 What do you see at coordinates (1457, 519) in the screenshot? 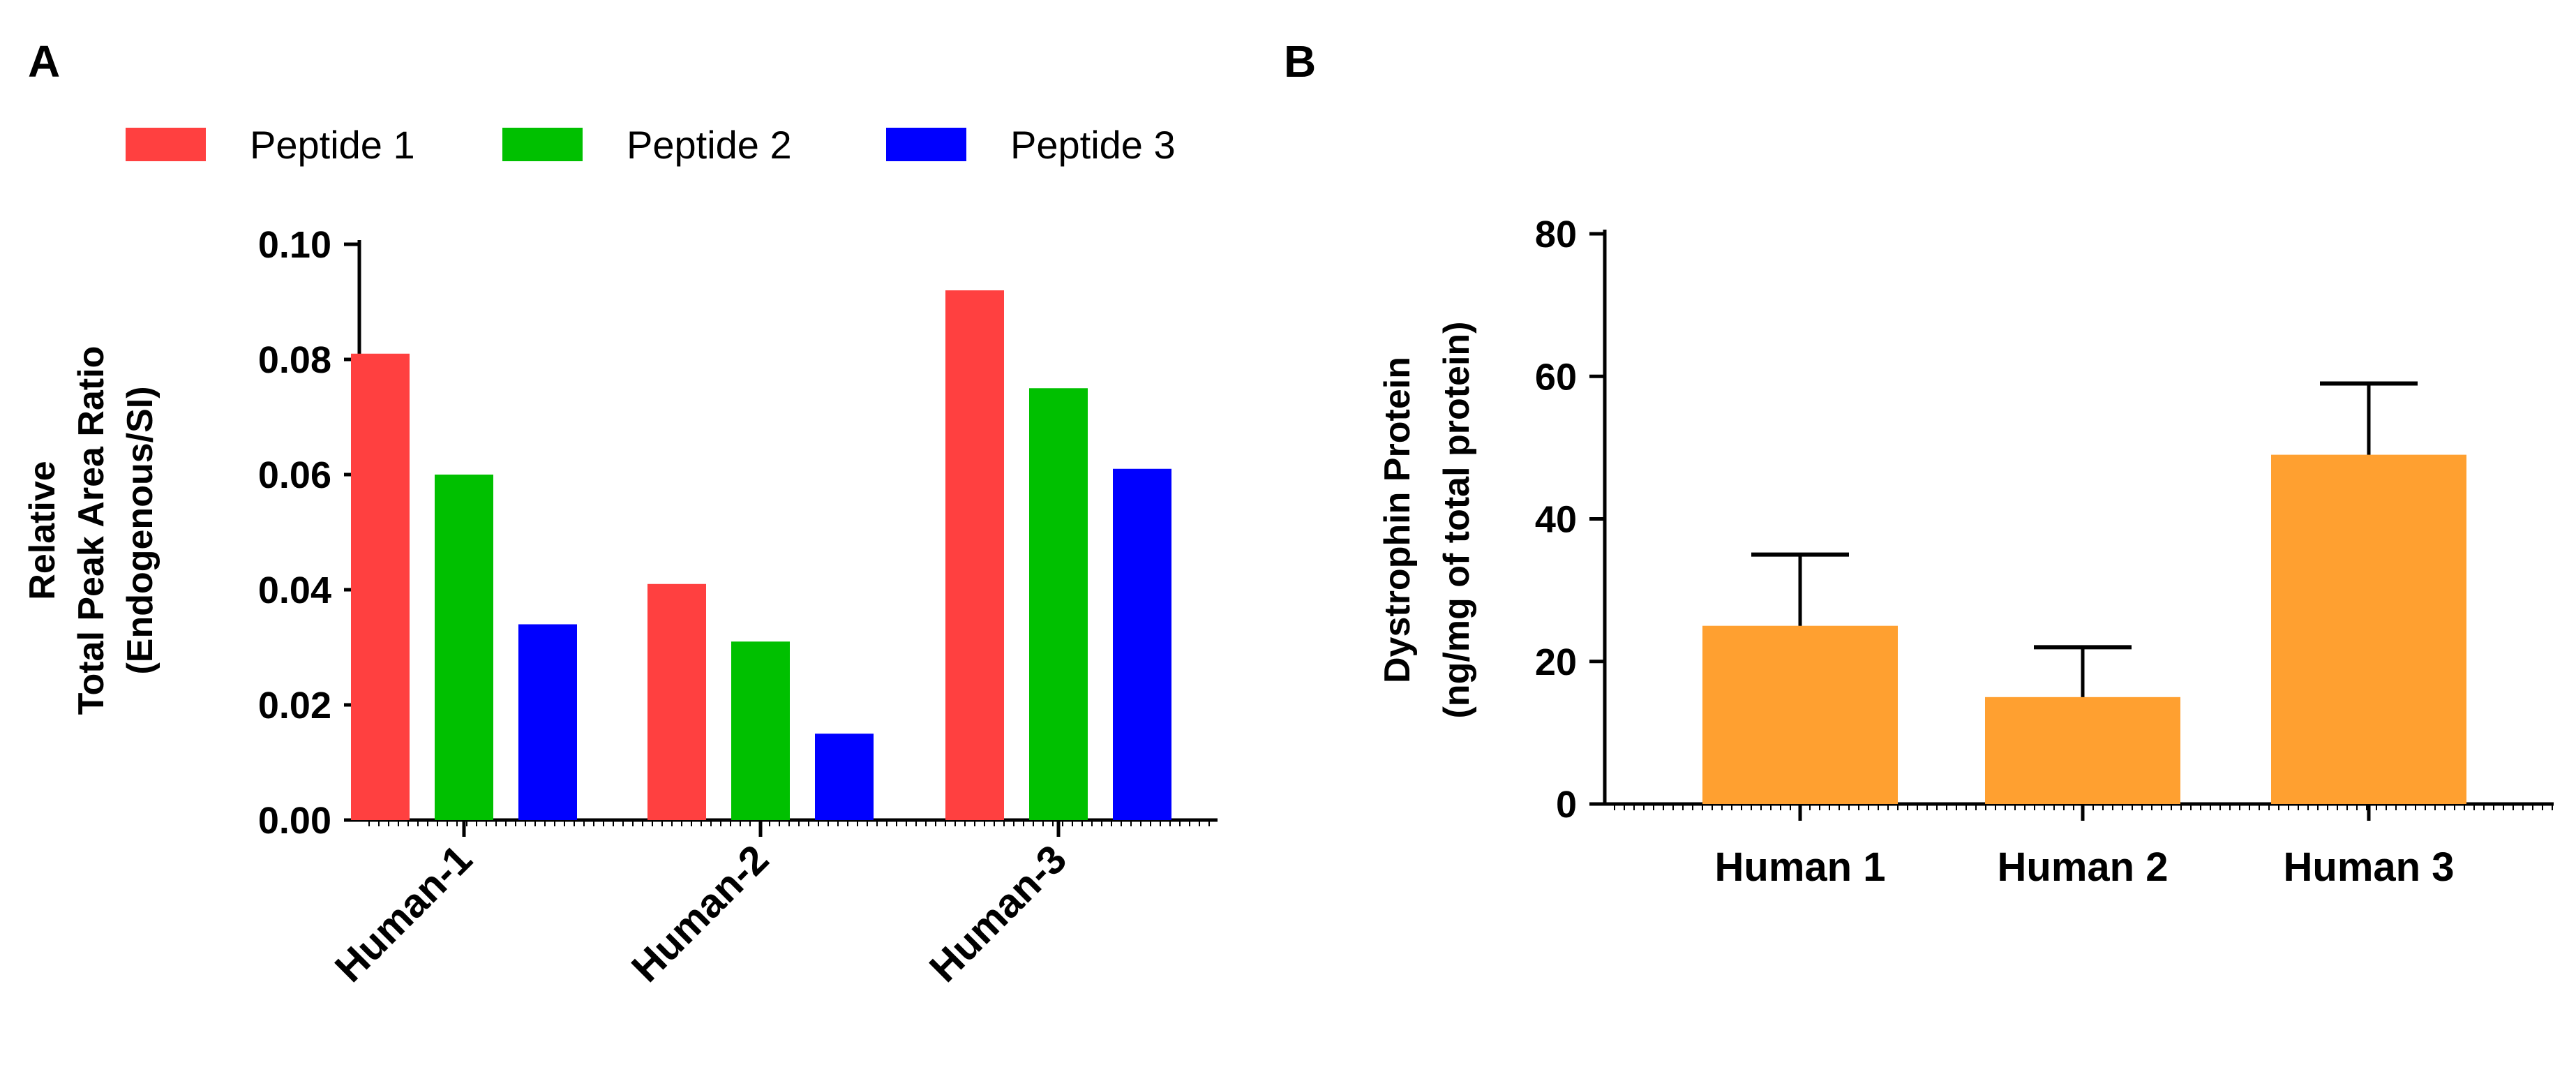
I see `y-axis-title-line-2: (ng/mg of total protein)` at bounding box center [1457, 519].